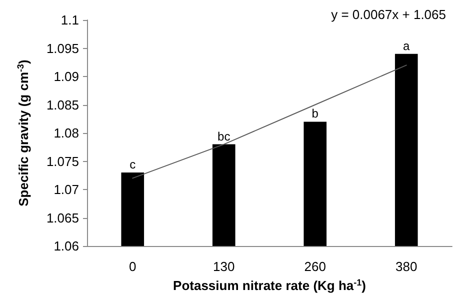  I want to click on y-tick-label: 1.075, so click(62, 161).